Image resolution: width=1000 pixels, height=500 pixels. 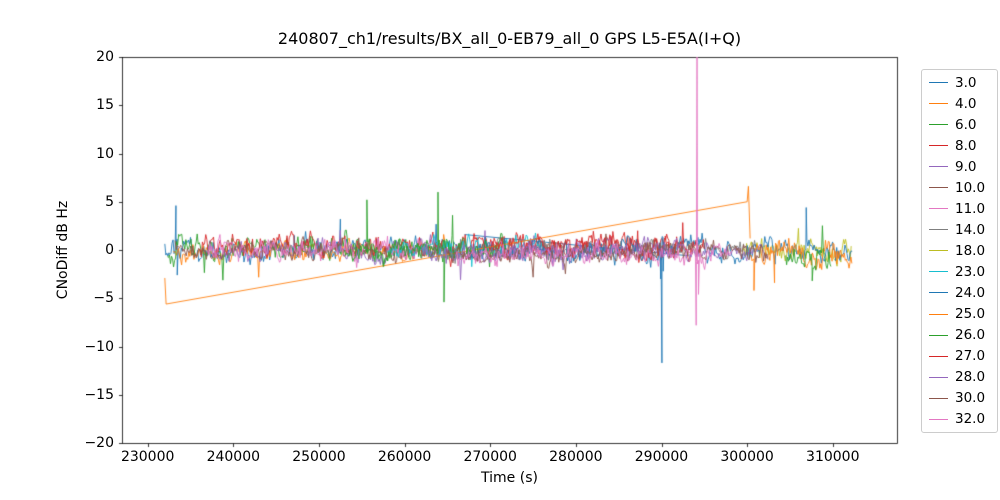 What do you see at coordinates (105, 153) in the screenshot?
I see `y-tick-label: 10` at bounding box center [105, 153].